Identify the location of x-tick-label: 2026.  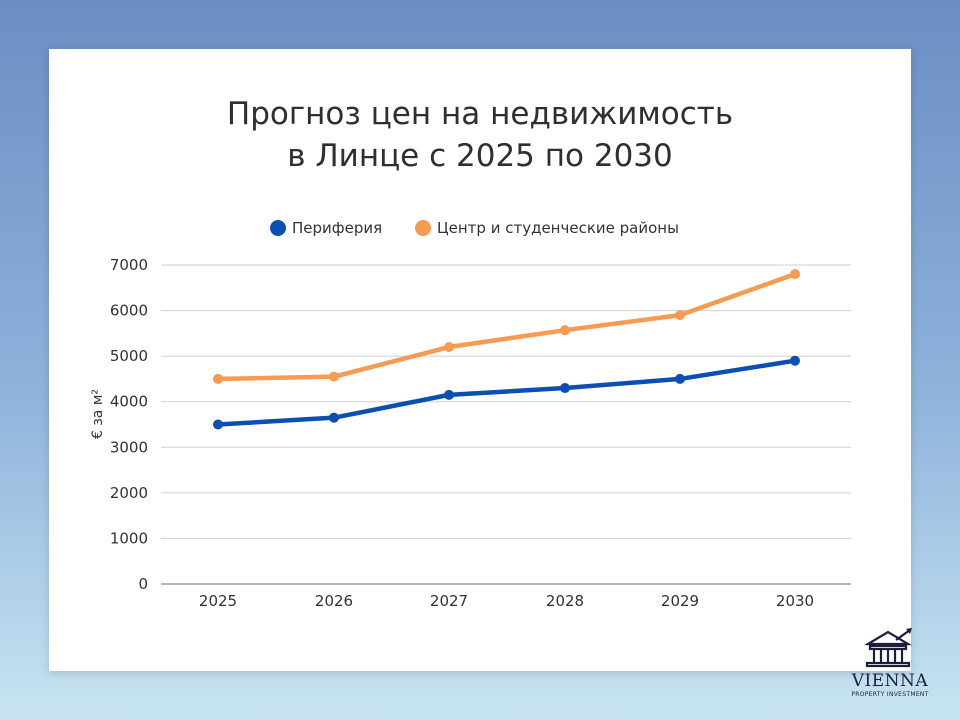
(334, 601).